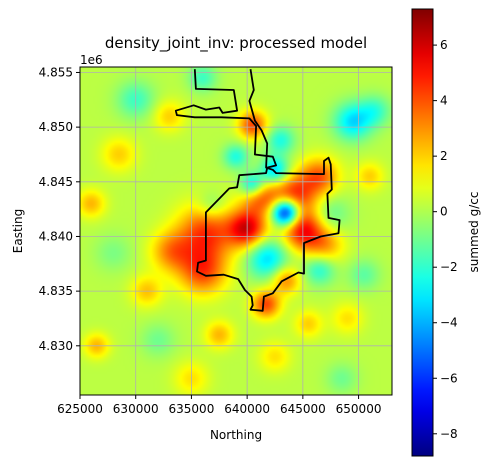 The image size is (492, 466). Describe the element at coordinates (303, 409) in the screenshot. I see `x-tick-label: 645000` at that location.